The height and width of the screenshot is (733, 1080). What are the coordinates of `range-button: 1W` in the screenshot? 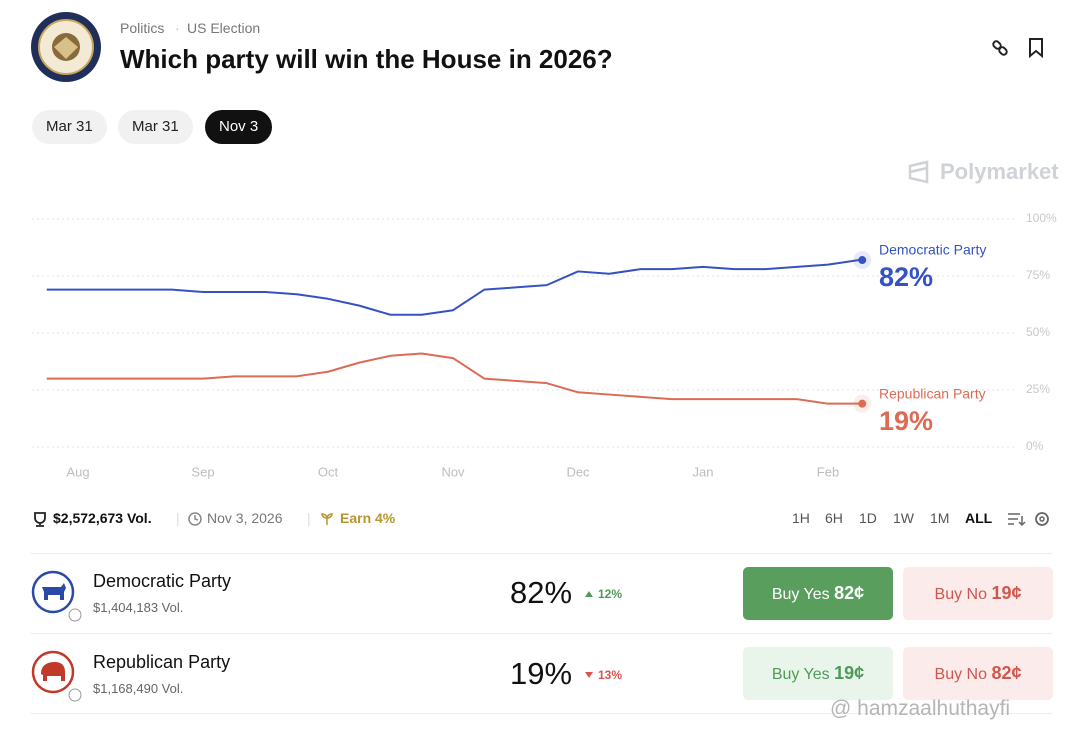 It's located at (903, 518).